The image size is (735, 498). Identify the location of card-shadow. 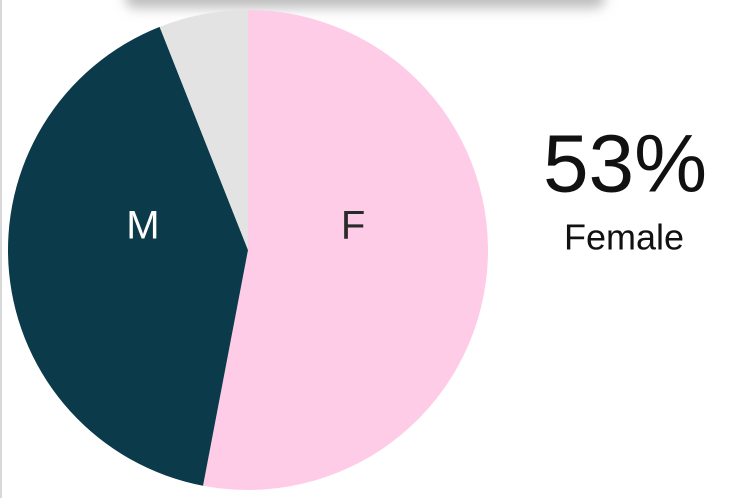
(365, 4).